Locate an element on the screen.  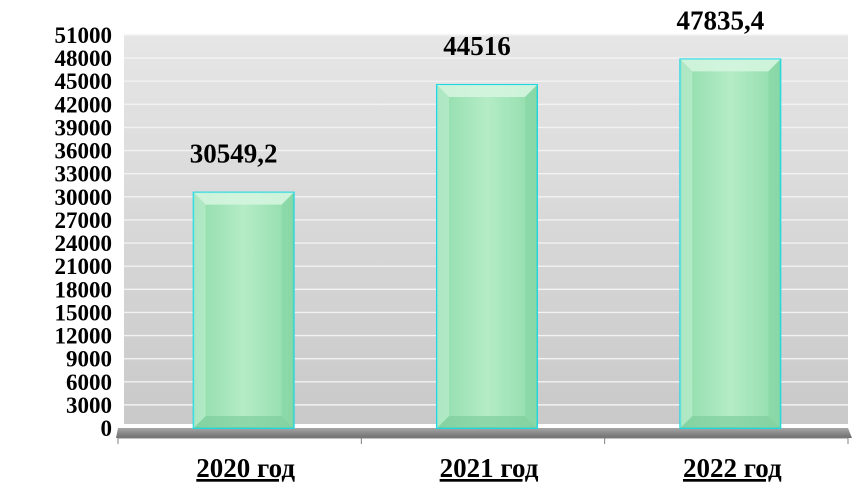
y-tick-label: 39000 is located at coordinates (84, 127).